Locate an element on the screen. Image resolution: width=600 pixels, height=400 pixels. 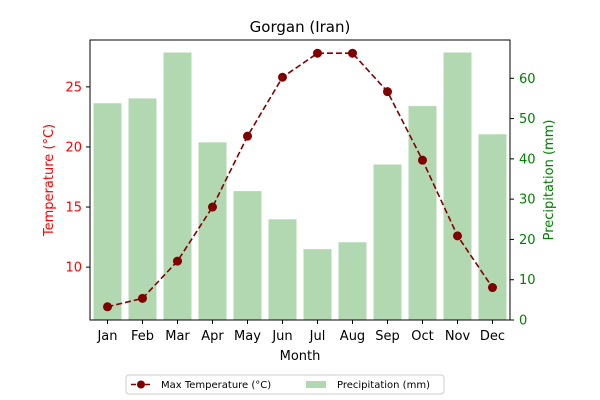
x-tick-label: Nov is located at coordinates (458, 336).